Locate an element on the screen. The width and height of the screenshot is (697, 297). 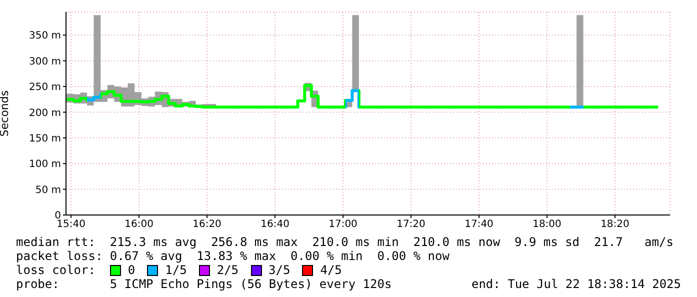
y-tick-label: 200 m is located at coordinates (44, 113).